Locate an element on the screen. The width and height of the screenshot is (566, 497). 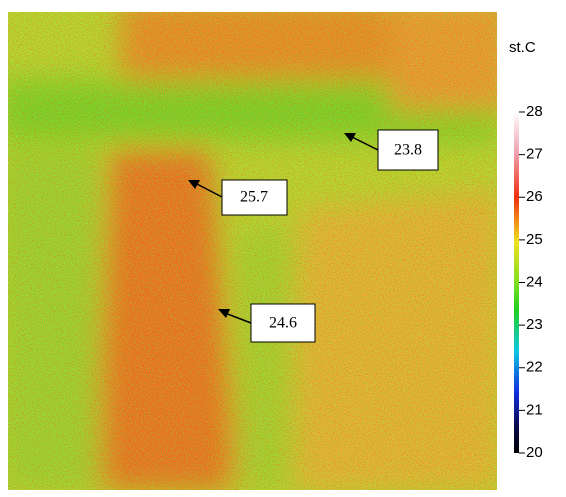
annotation-text: 25.7 is located at coordinates (254, 197).